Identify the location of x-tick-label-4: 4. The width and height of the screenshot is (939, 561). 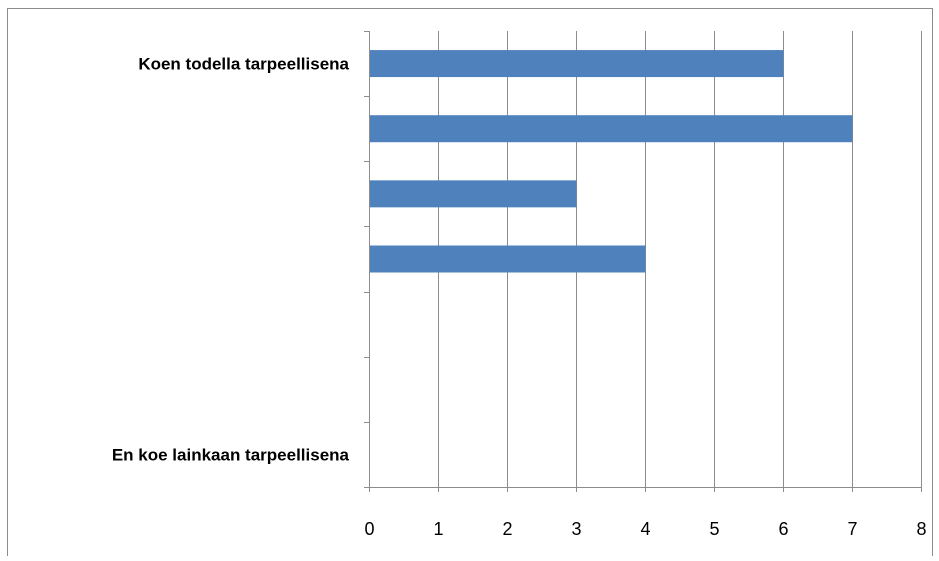
(645, 529).